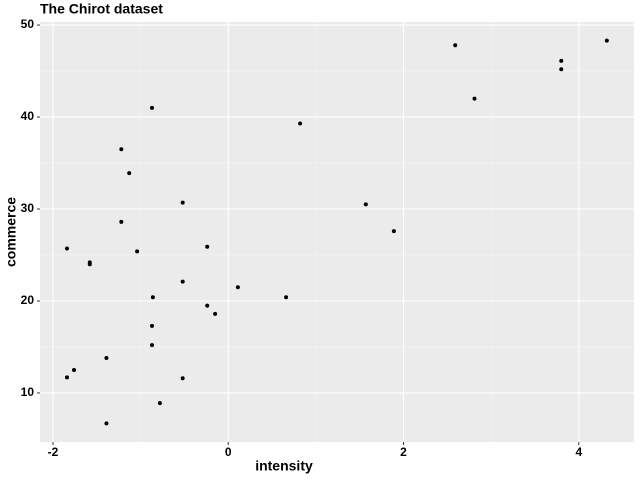 The height and width of the screenshot is (480, 640). What do you see at coordinates (28, 392) in the screenshot?
I see `y-tick-label: 10` at bounding box center [28, 392].